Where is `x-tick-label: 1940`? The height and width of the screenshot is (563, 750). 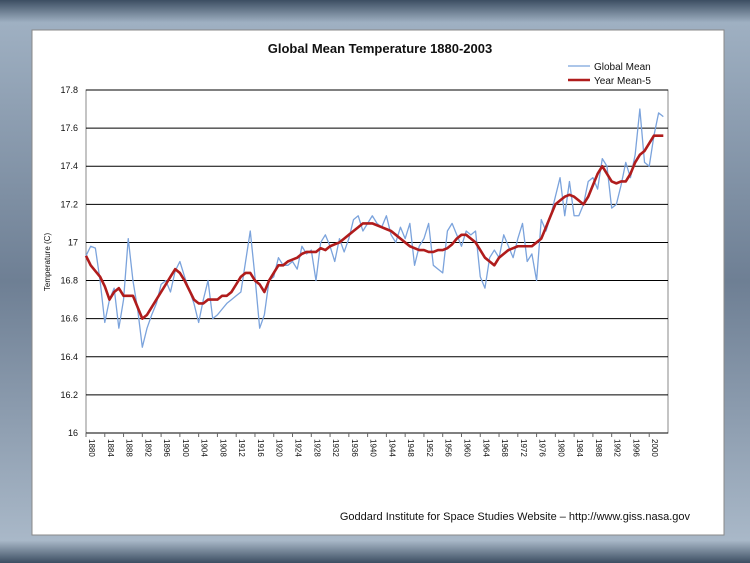
x-tick-label: 1940 is located at coordinates (373, 448).